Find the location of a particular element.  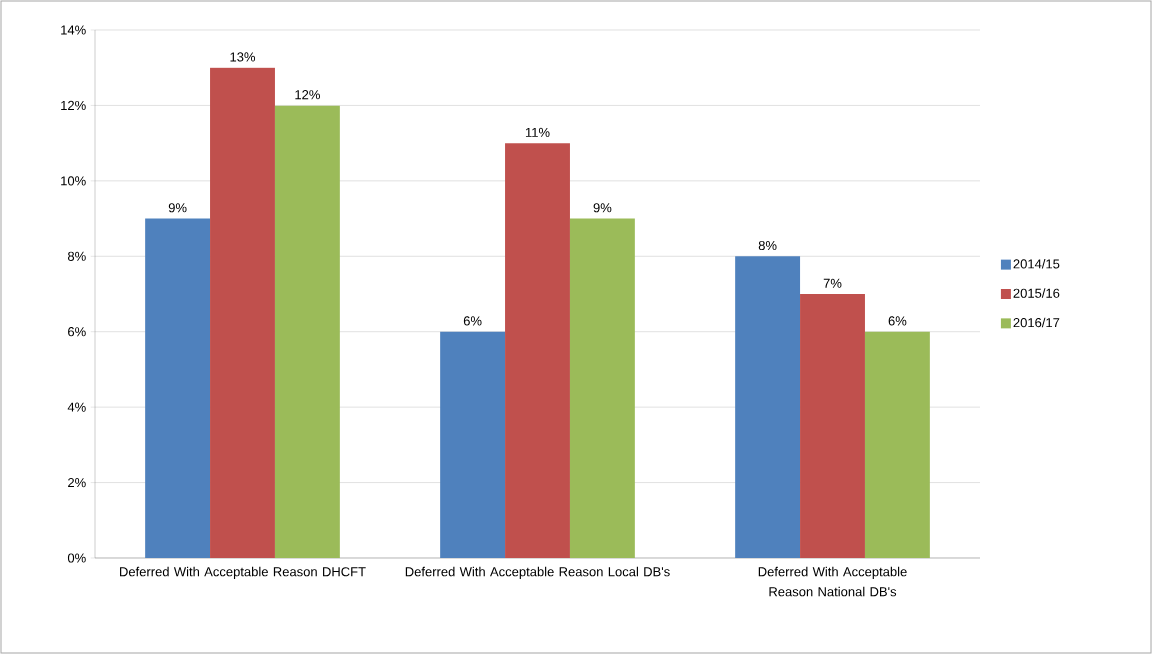

x-tick-label: Deferred With Acceptable Reason National DB's is located at coordinates (832, 581).